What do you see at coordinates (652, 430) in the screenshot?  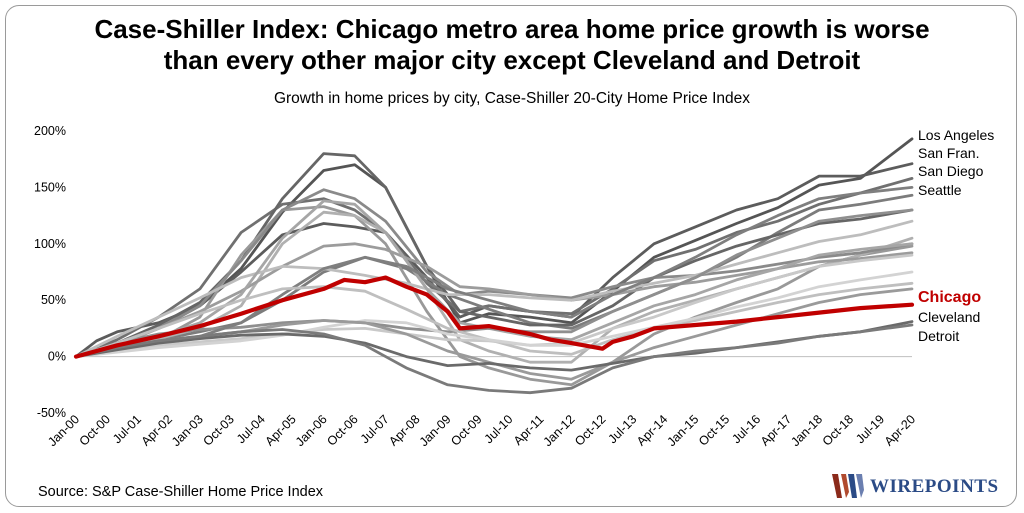 I see `x-tick-label: Apr-14` at bounding box center [652, 430].